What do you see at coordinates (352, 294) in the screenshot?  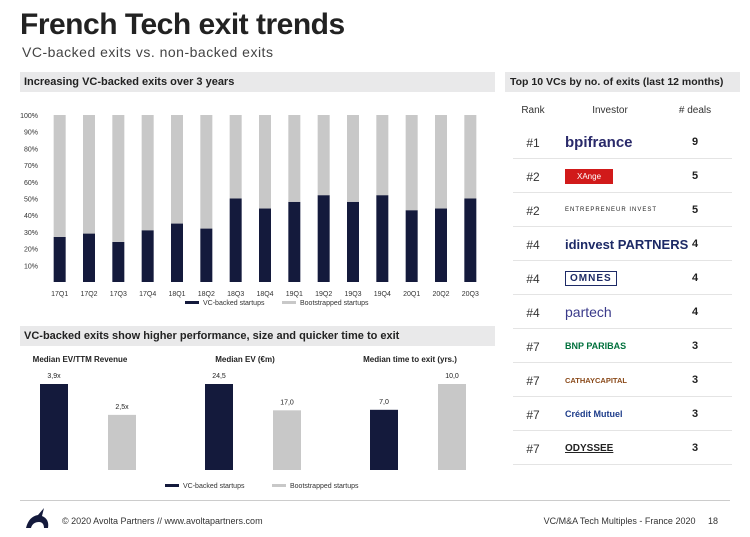 I see `x-tick-label: 19Q3` at bounding box center [352, 294].